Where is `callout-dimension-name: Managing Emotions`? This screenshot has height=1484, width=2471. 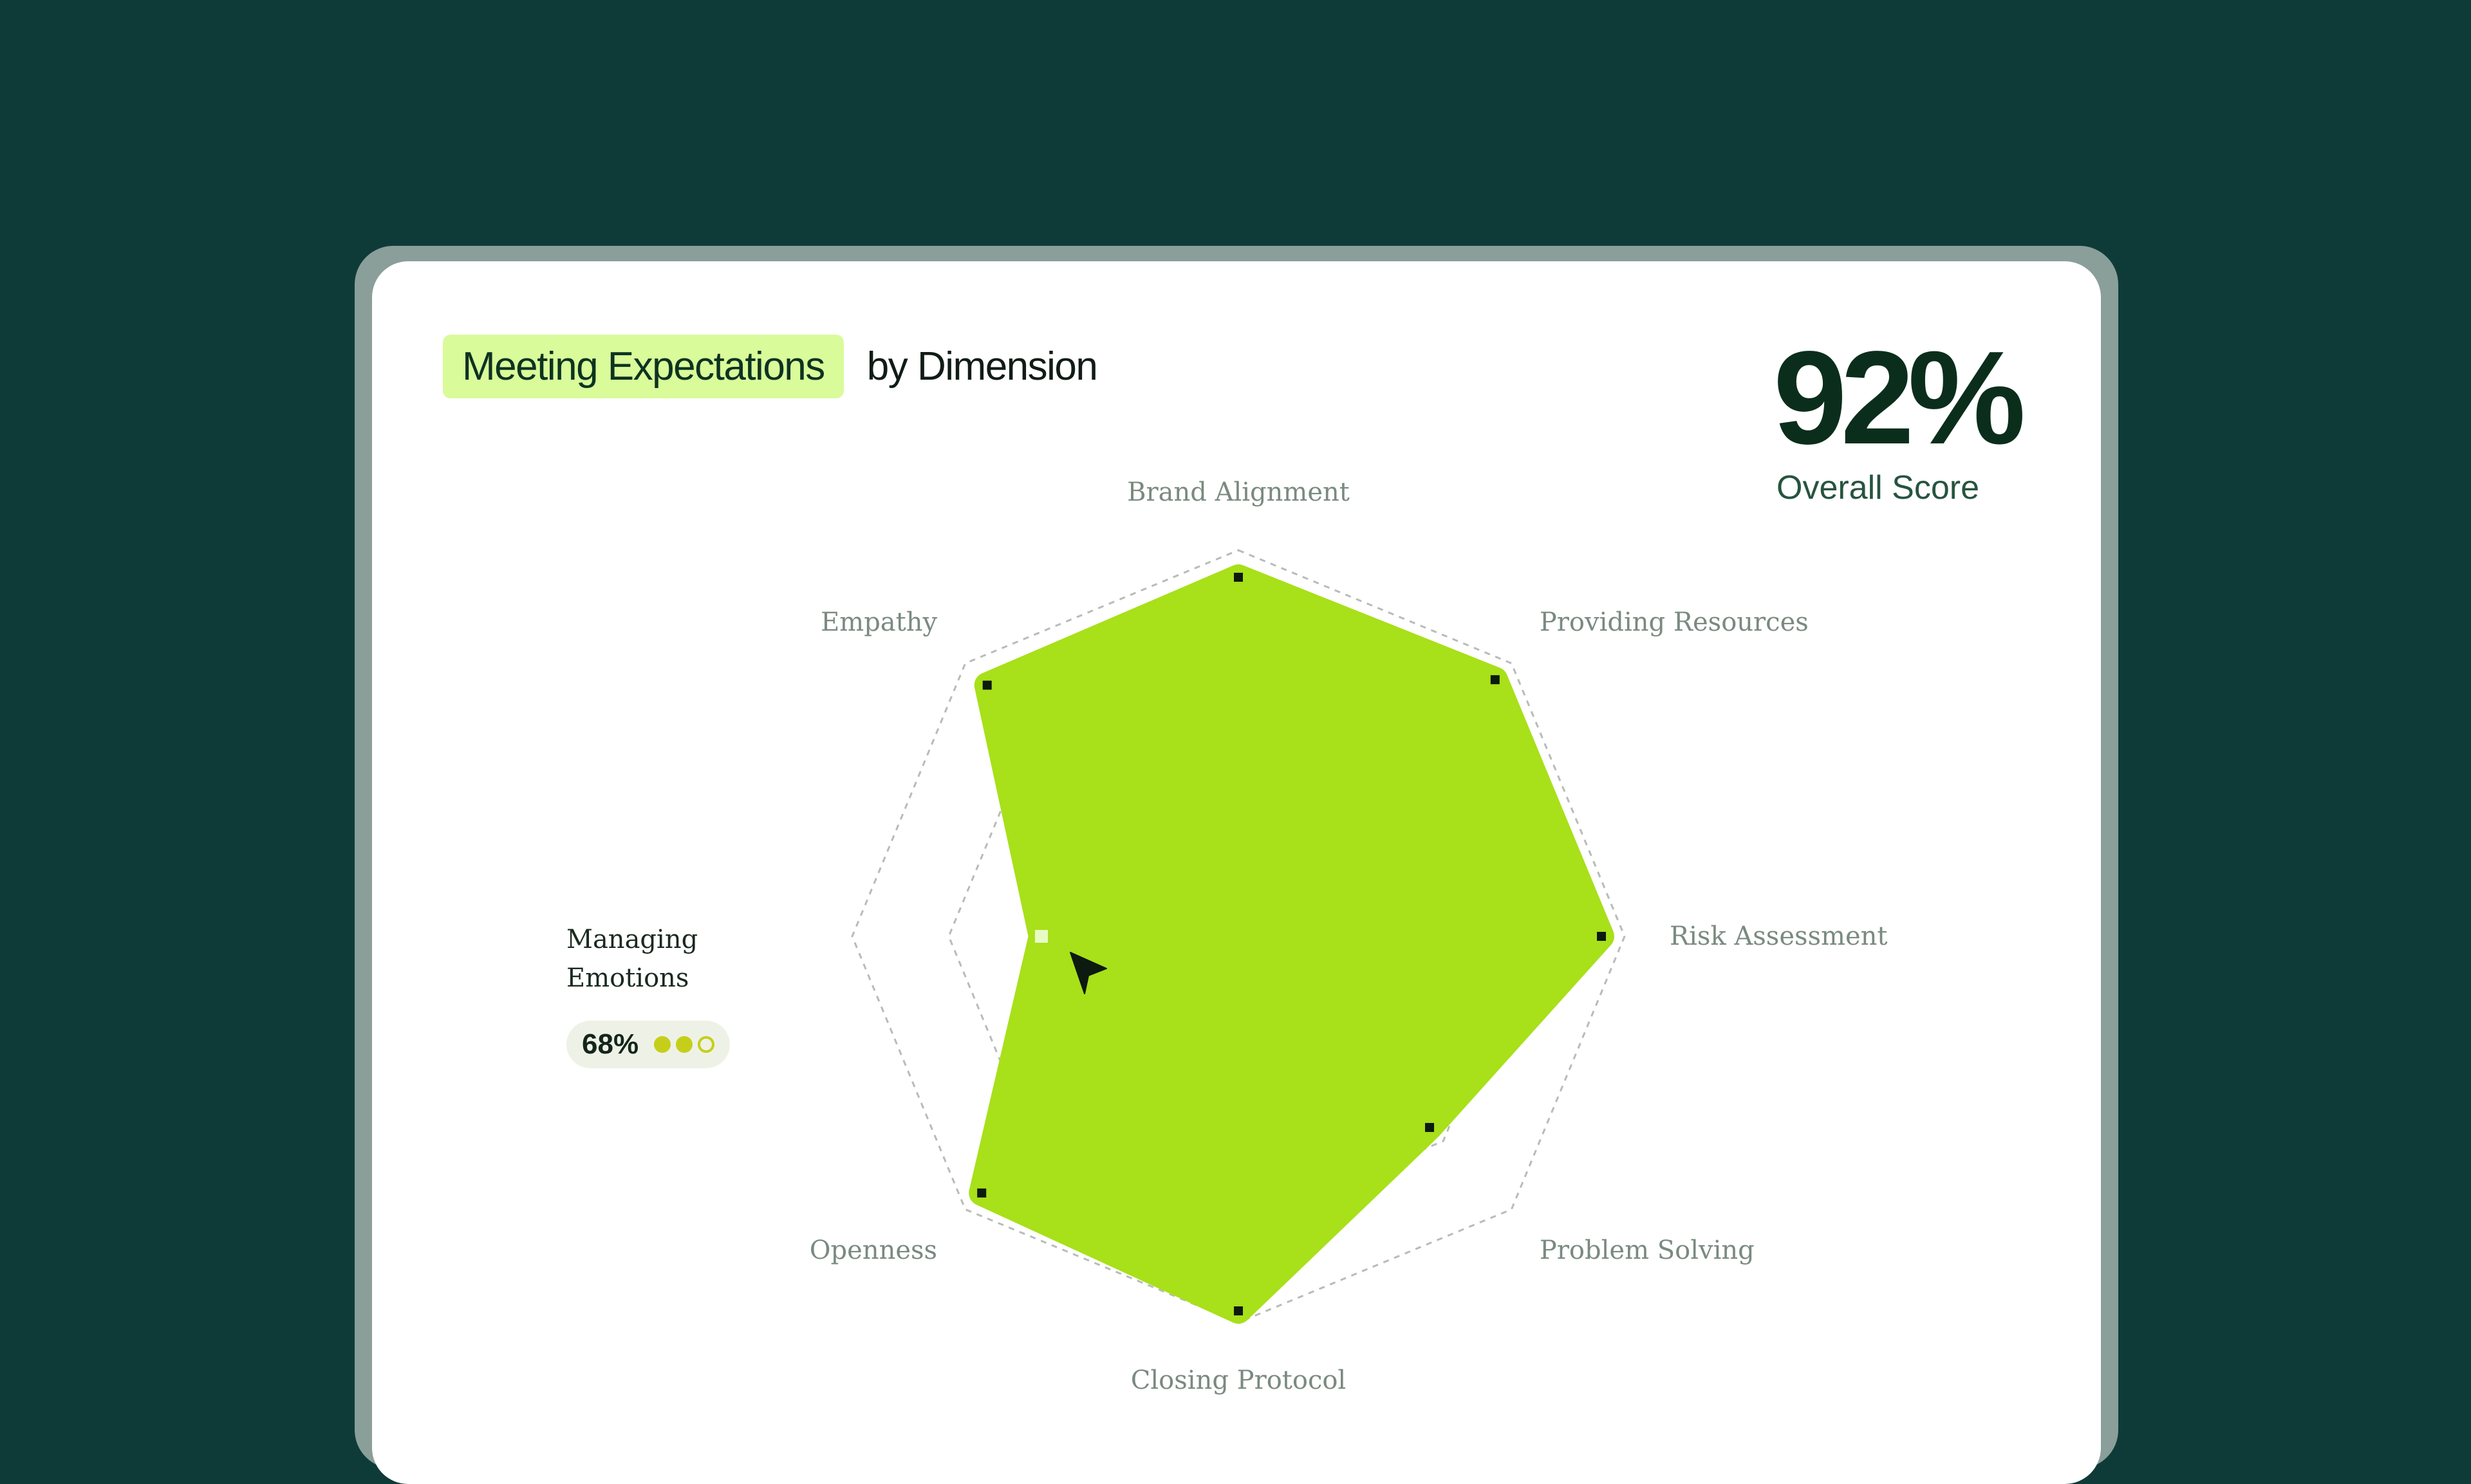 callout-dimension-name: Managing Emotions is located at coordinates (632, 959).